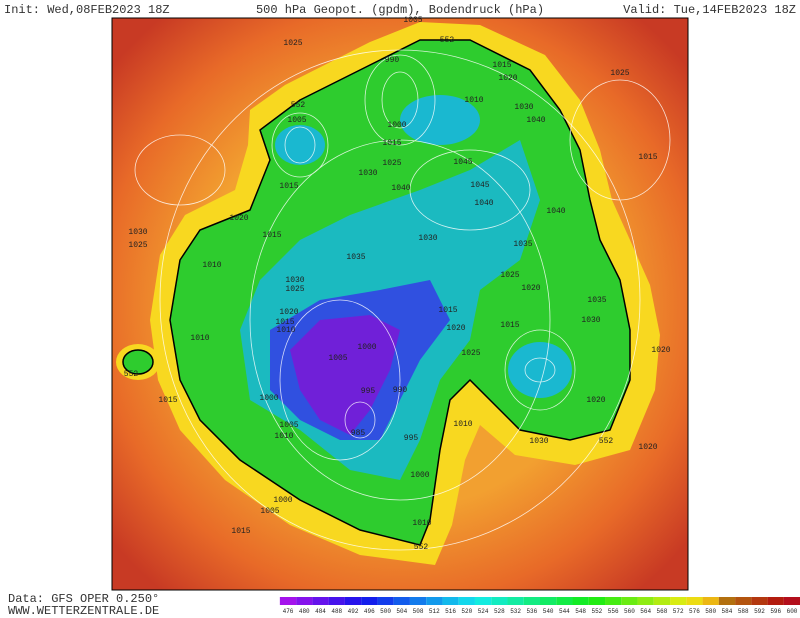 This screenshot has width=800, height=618. What do you see at coordinates (613, 611) in the screenshot?
I see `colorbar-label: 556` at bounding box center [613, 611].